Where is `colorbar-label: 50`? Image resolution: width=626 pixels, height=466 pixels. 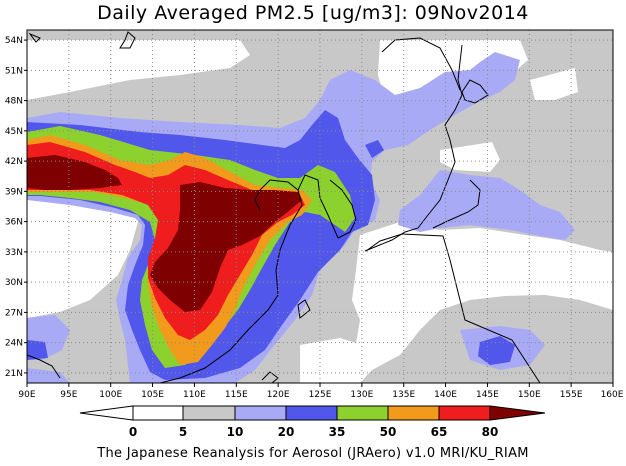 colorbar-label: 50 is located at coordinates (388, 432).